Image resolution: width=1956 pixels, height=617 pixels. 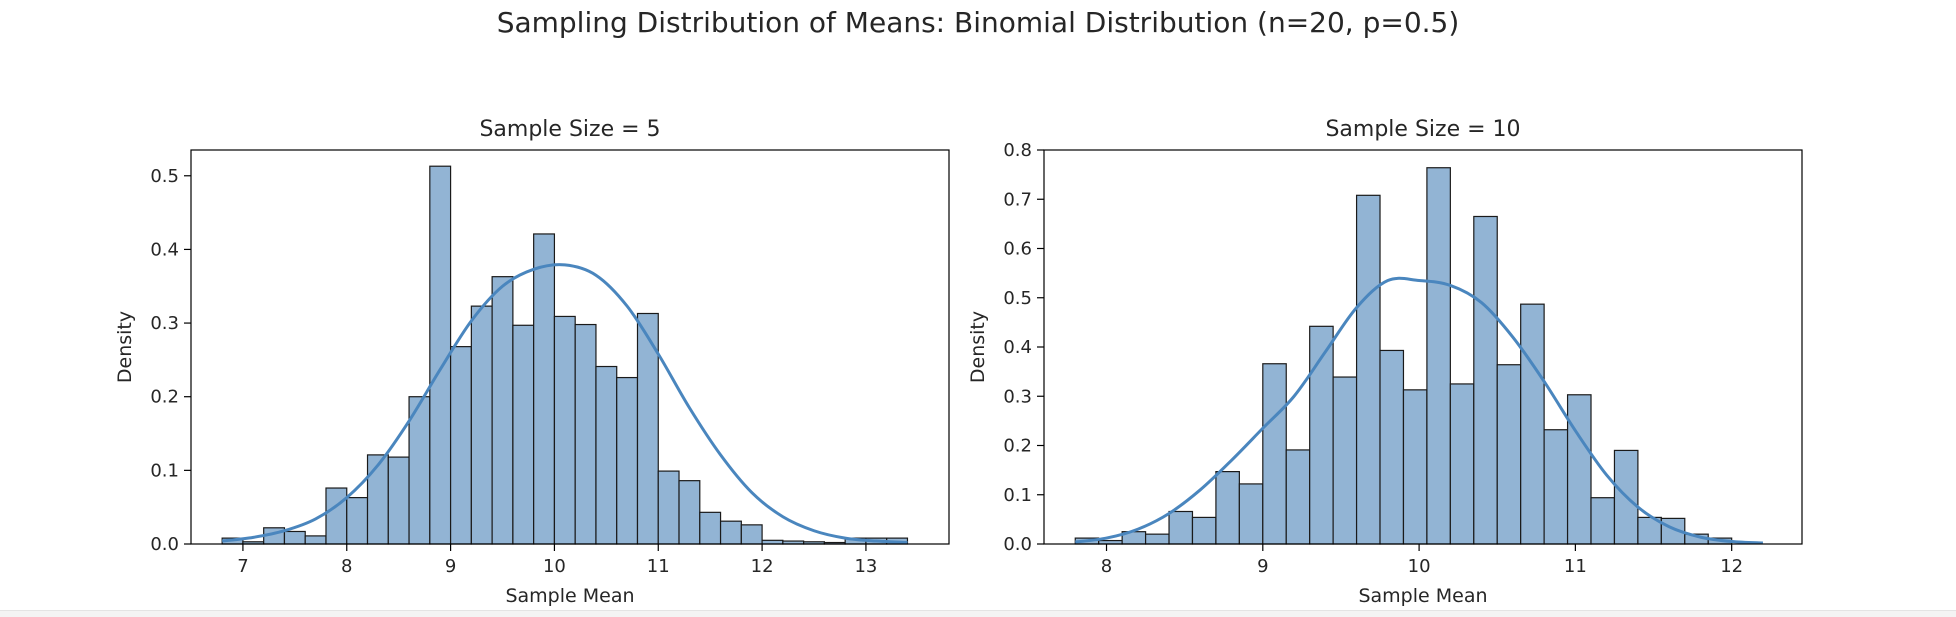 What do you see at coordinates (1017, 249) in the screenshot?
I see `y-tick-label: 0.6` at bounding box center [1017, 249].